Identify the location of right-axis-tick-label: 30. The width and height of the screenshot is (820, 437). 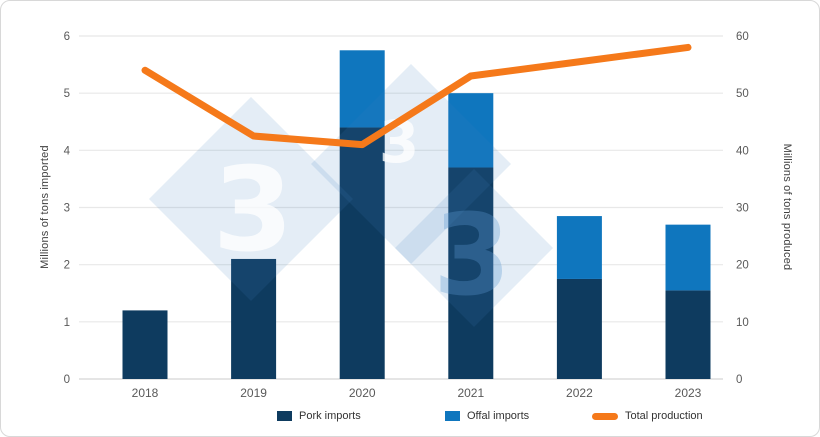
(742, 209).